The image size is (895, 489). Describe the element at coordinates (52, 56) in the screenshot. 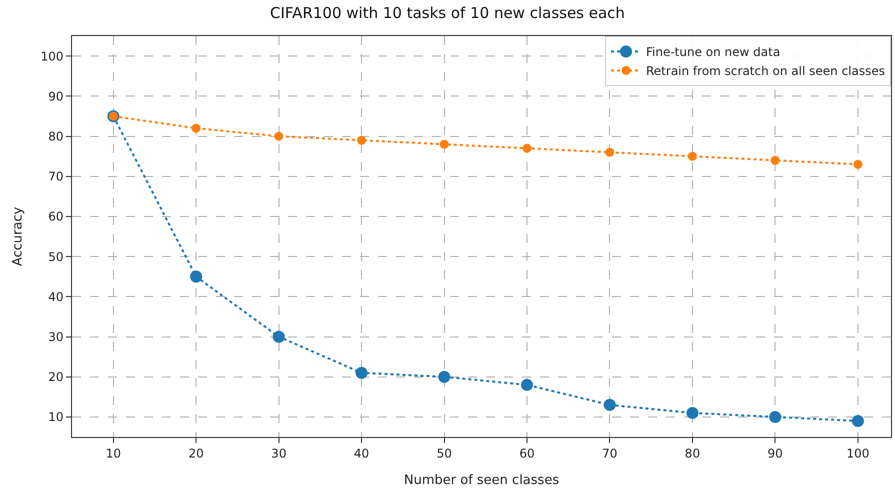

I see `y-tick-label: 100` at that location.